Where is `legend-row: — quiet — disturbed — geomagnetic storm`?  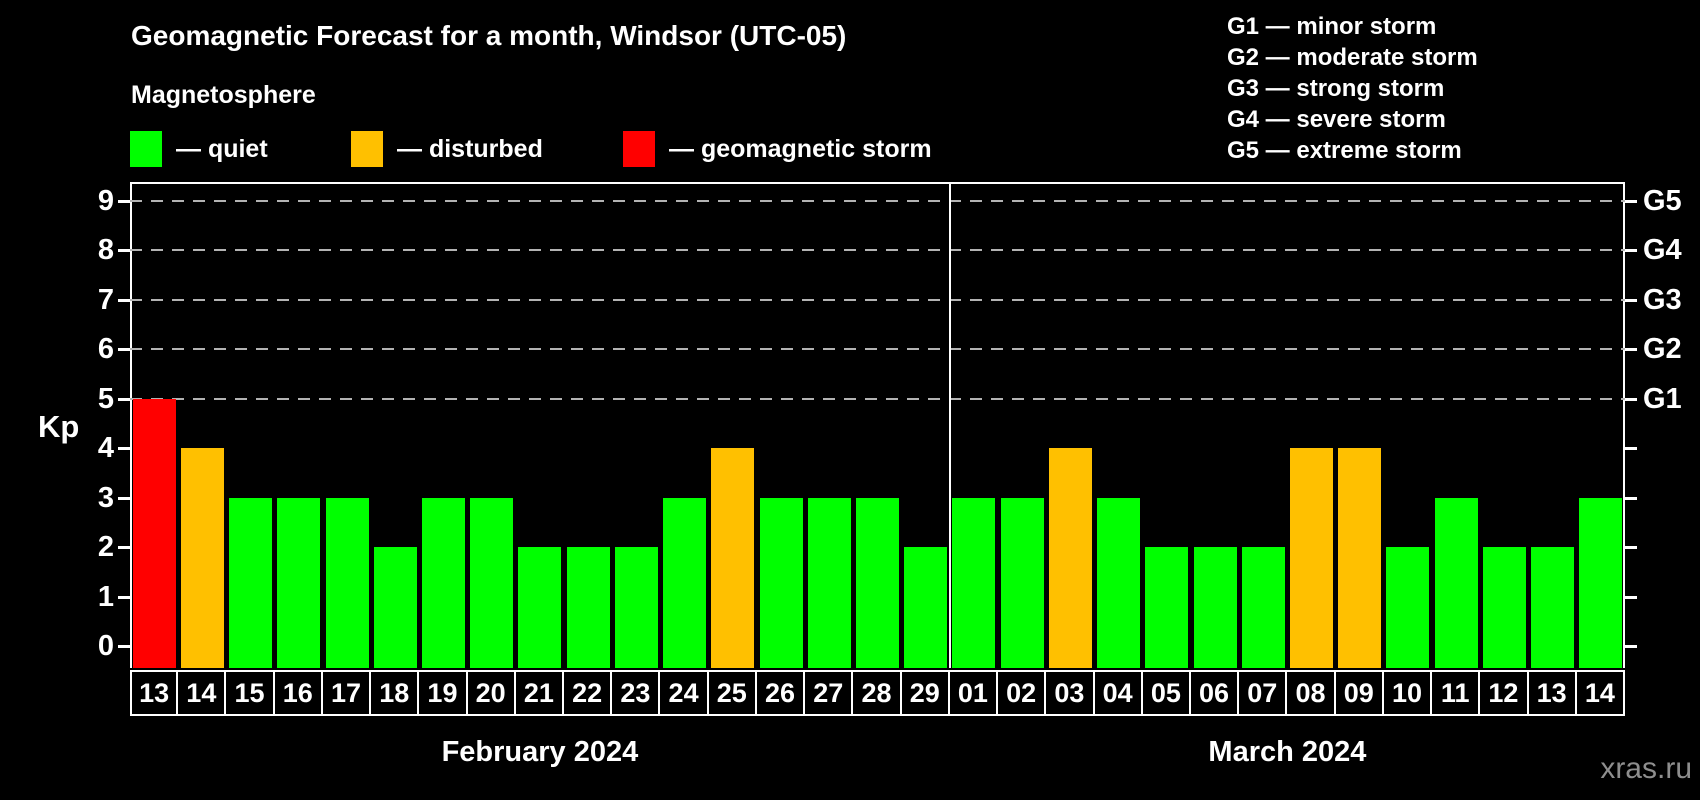 legend-row: — quiet — disturbed — geomagnetic storm is located at coordinates (550, 150).